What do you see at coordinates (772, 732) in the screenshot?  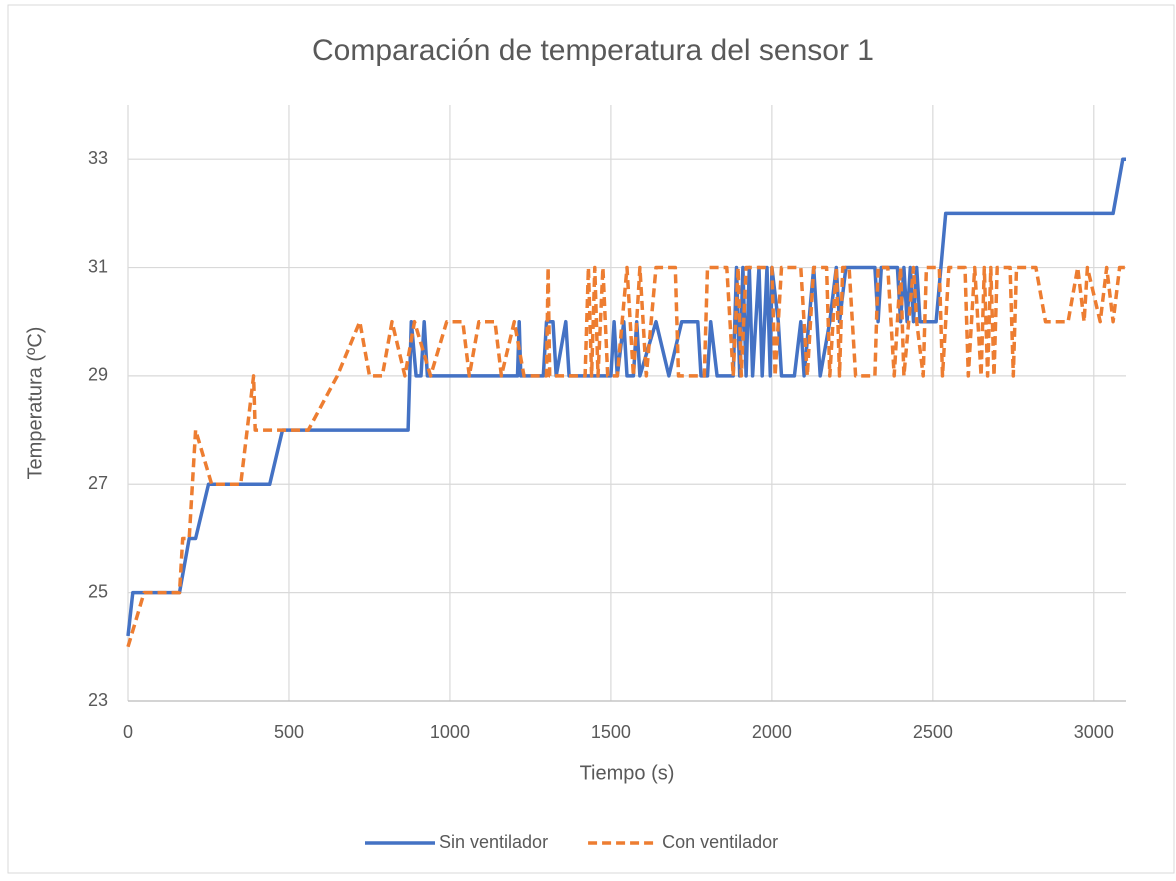 I see `x-tick-label: 2000` at bounding box center [772, 732].